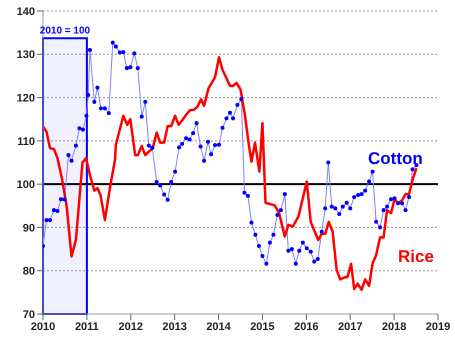  What do you see at coordinates (25, 98) in the screenshot?
I see `y-tick-label: 120` at bounding box center [25, 98].